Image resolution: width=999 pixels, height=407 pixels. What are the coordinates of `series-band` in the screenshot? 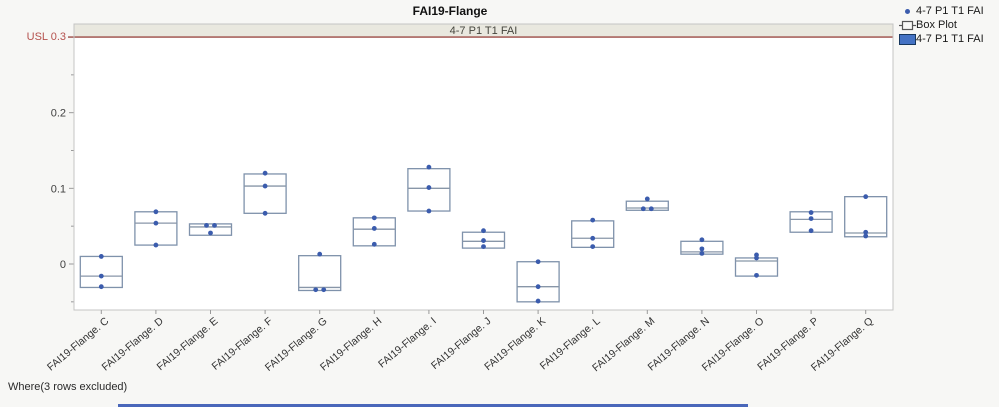 It's located at (483, 30).